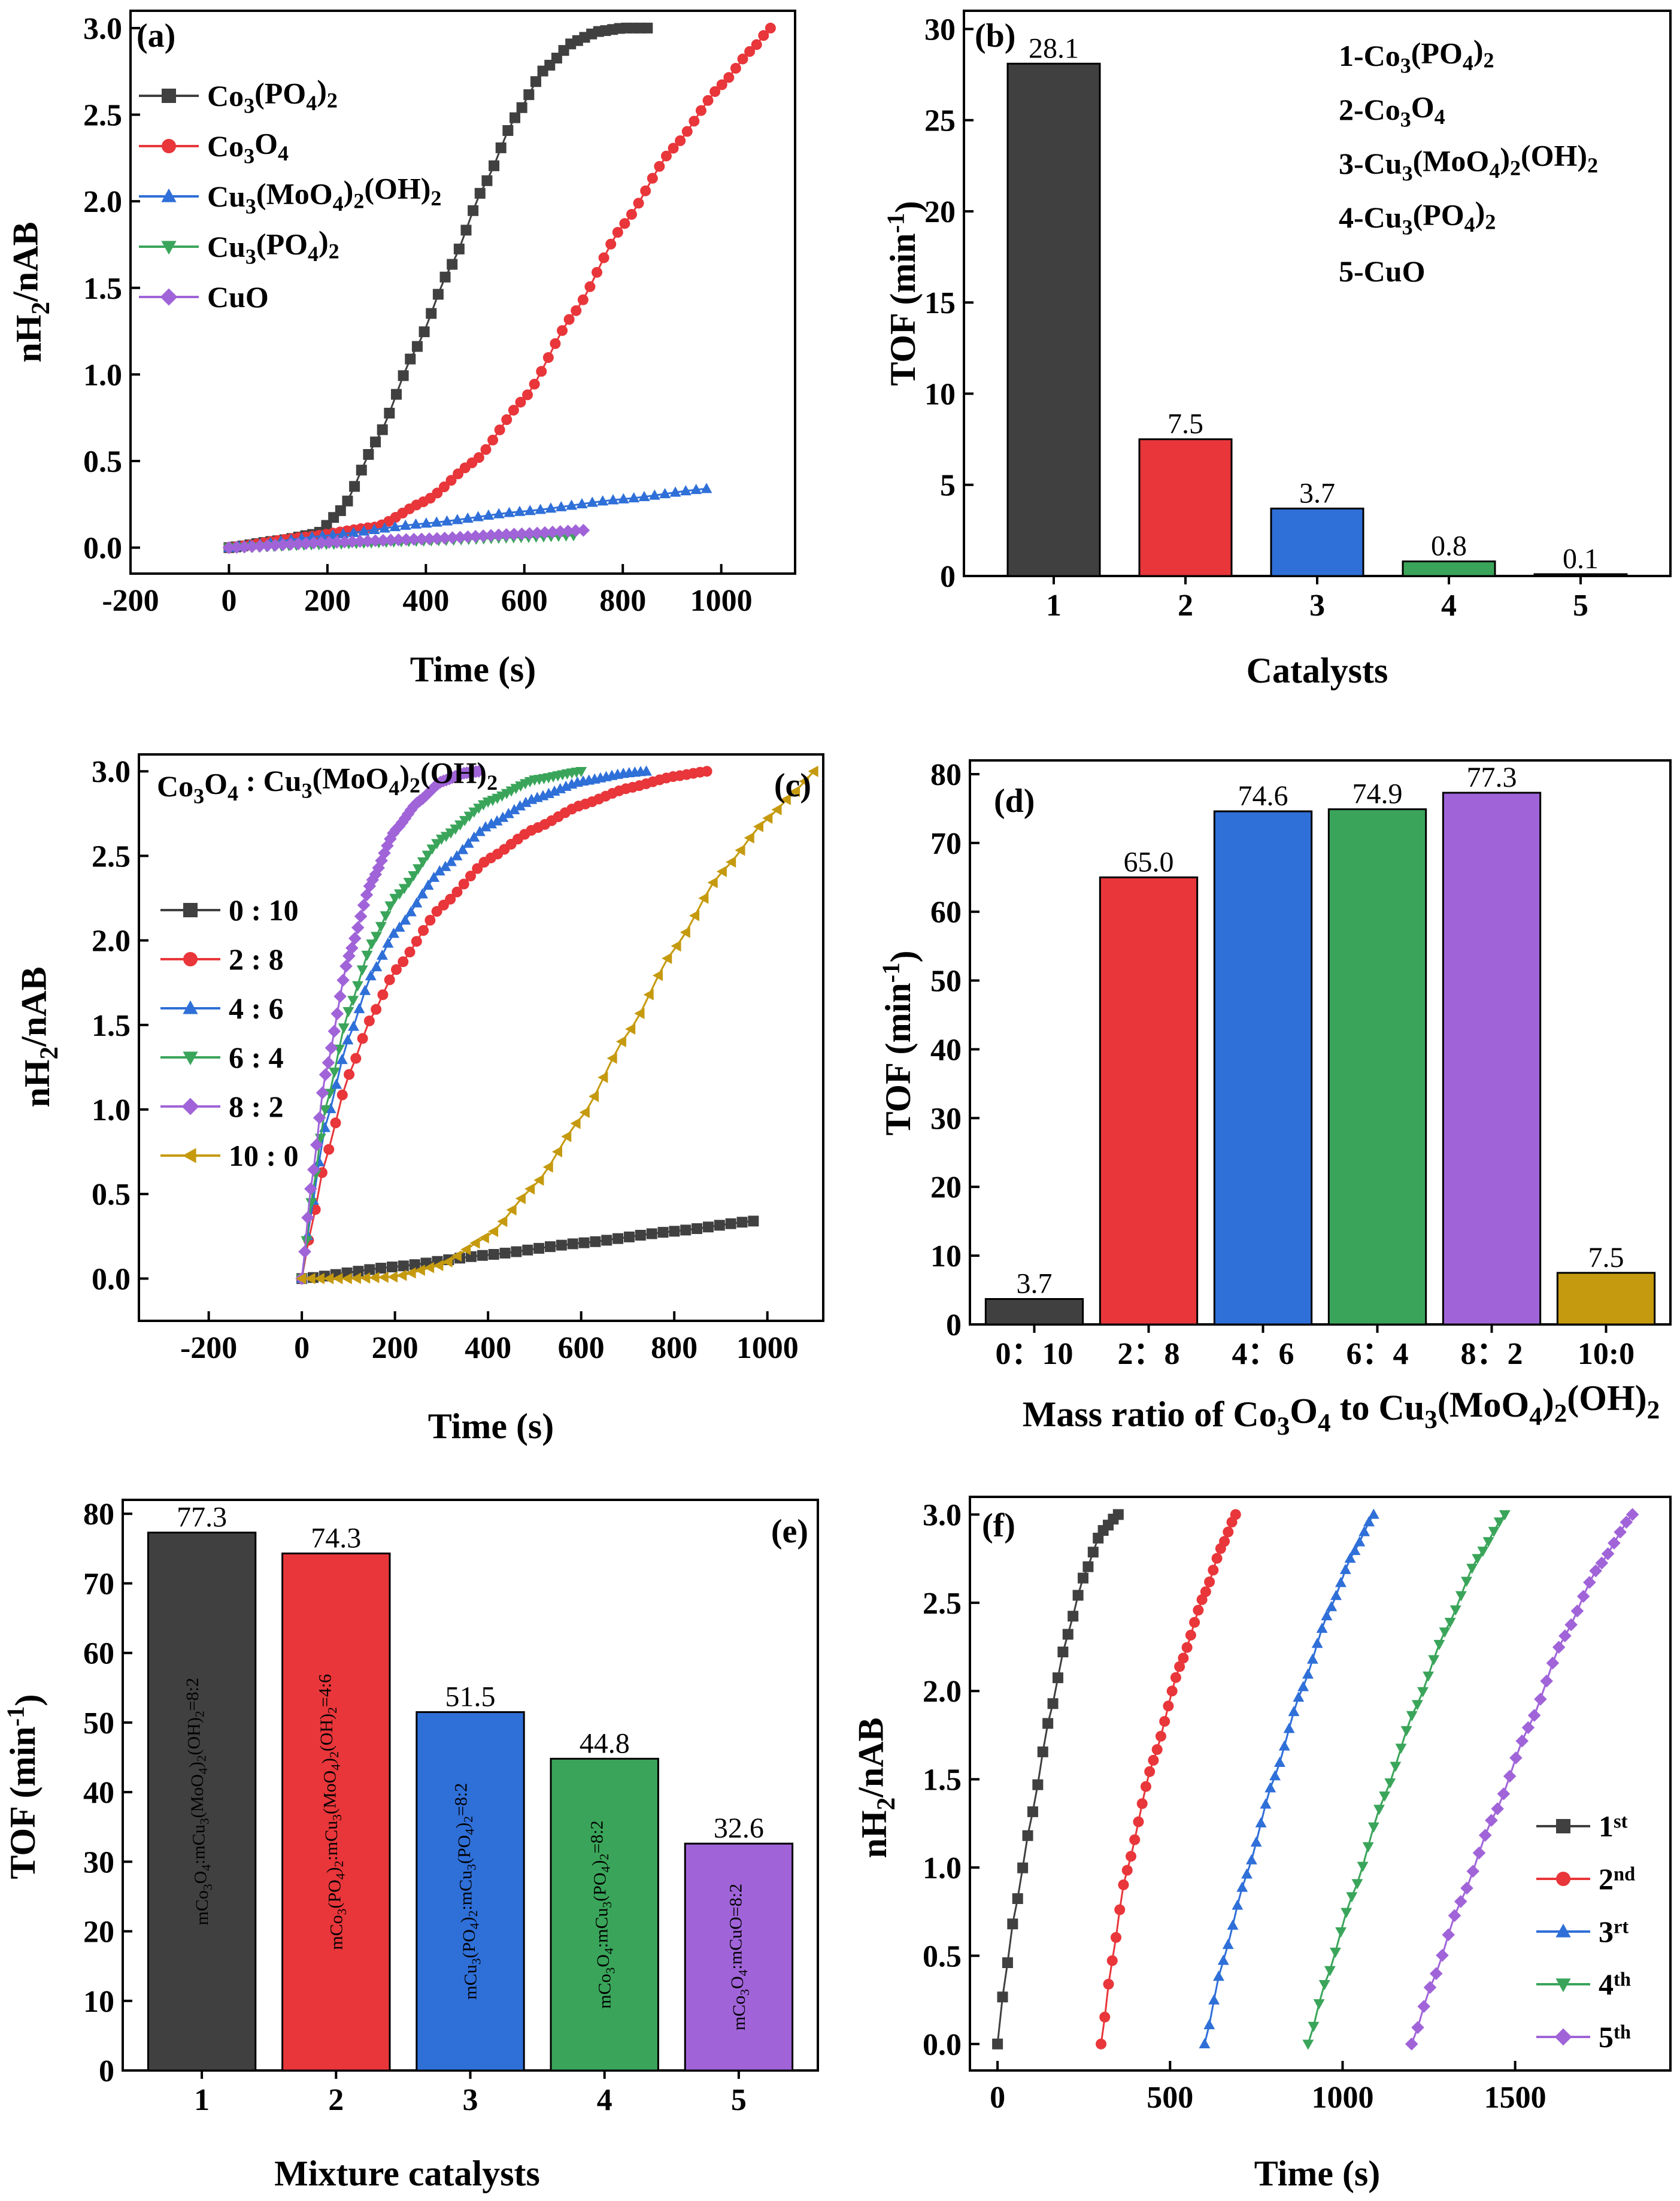 Image resolution: width=1680 pixels, height=2201 pixels. What do you see at coordinates (1614, 1931) in the screenshot?
I see `panel-f-legend-label: 3rt` at bounding box center [1614, 1931].